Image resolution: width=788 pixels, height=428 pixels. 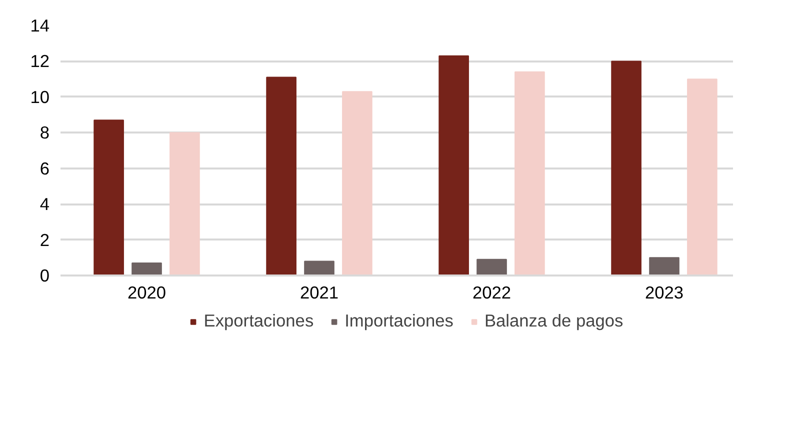 I want to click on y-tick-label: 2, so click(x=45, y=240).